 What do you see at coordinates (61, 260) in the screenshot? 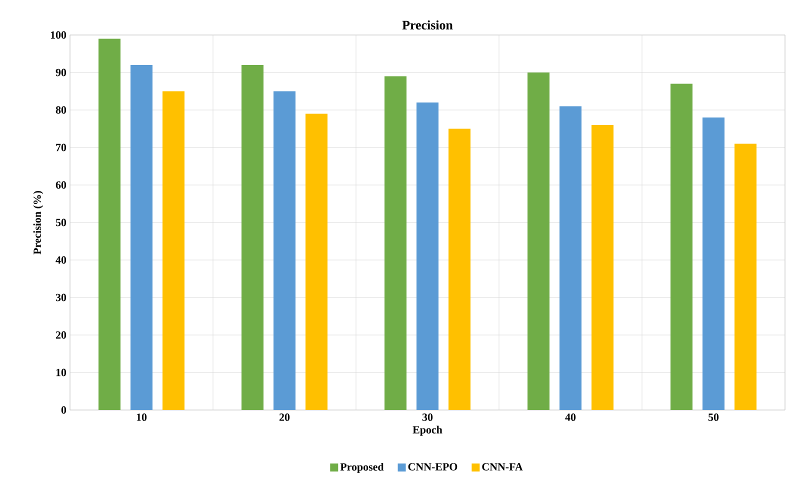
I see `y-tick-label: 40` at bounding box center [61, 260].